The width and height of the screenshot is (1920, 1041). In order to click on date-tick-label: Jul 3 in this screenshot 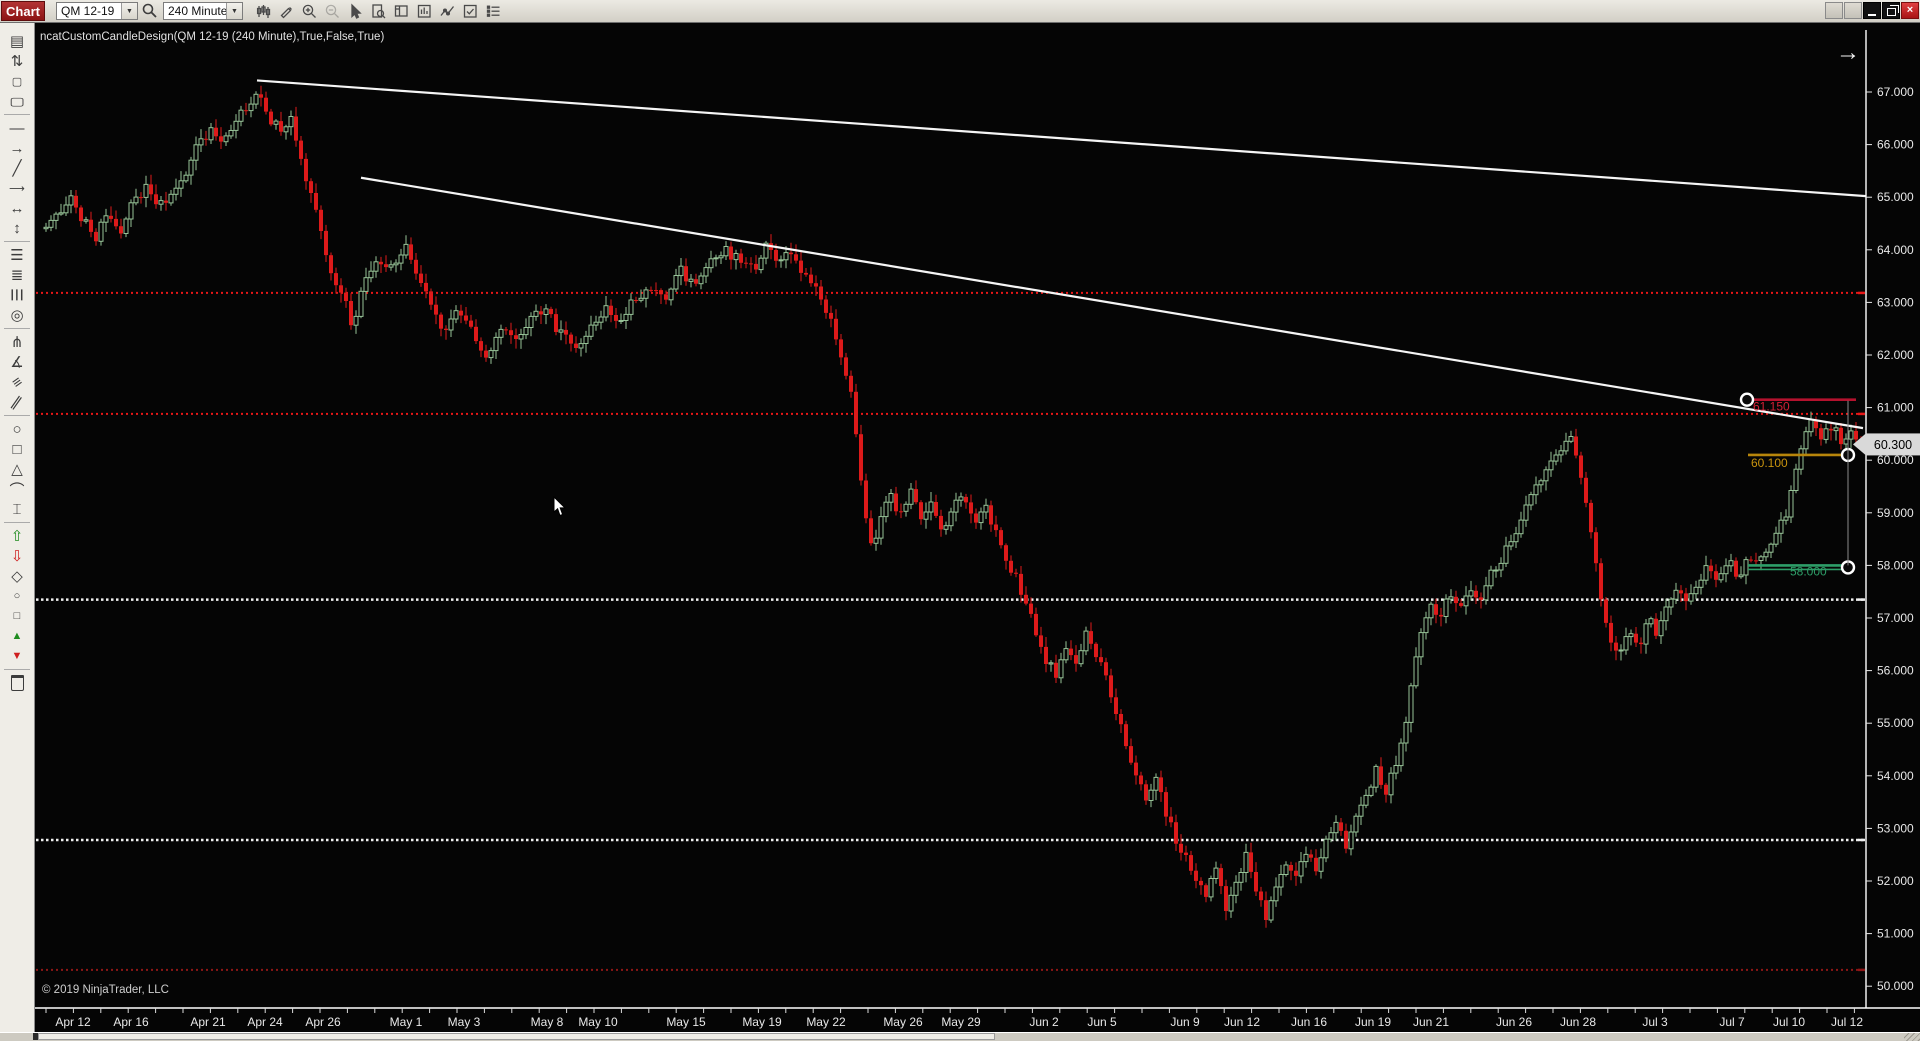, I will do `click(1655, 1022)`.